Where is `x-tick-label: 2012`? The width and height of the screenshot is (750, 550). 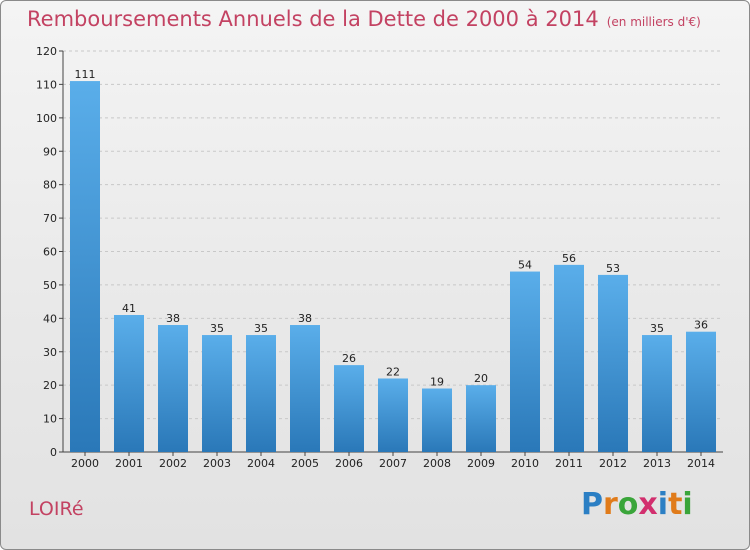
x-tick-label: 2012 is located at coordinates (613, 463).